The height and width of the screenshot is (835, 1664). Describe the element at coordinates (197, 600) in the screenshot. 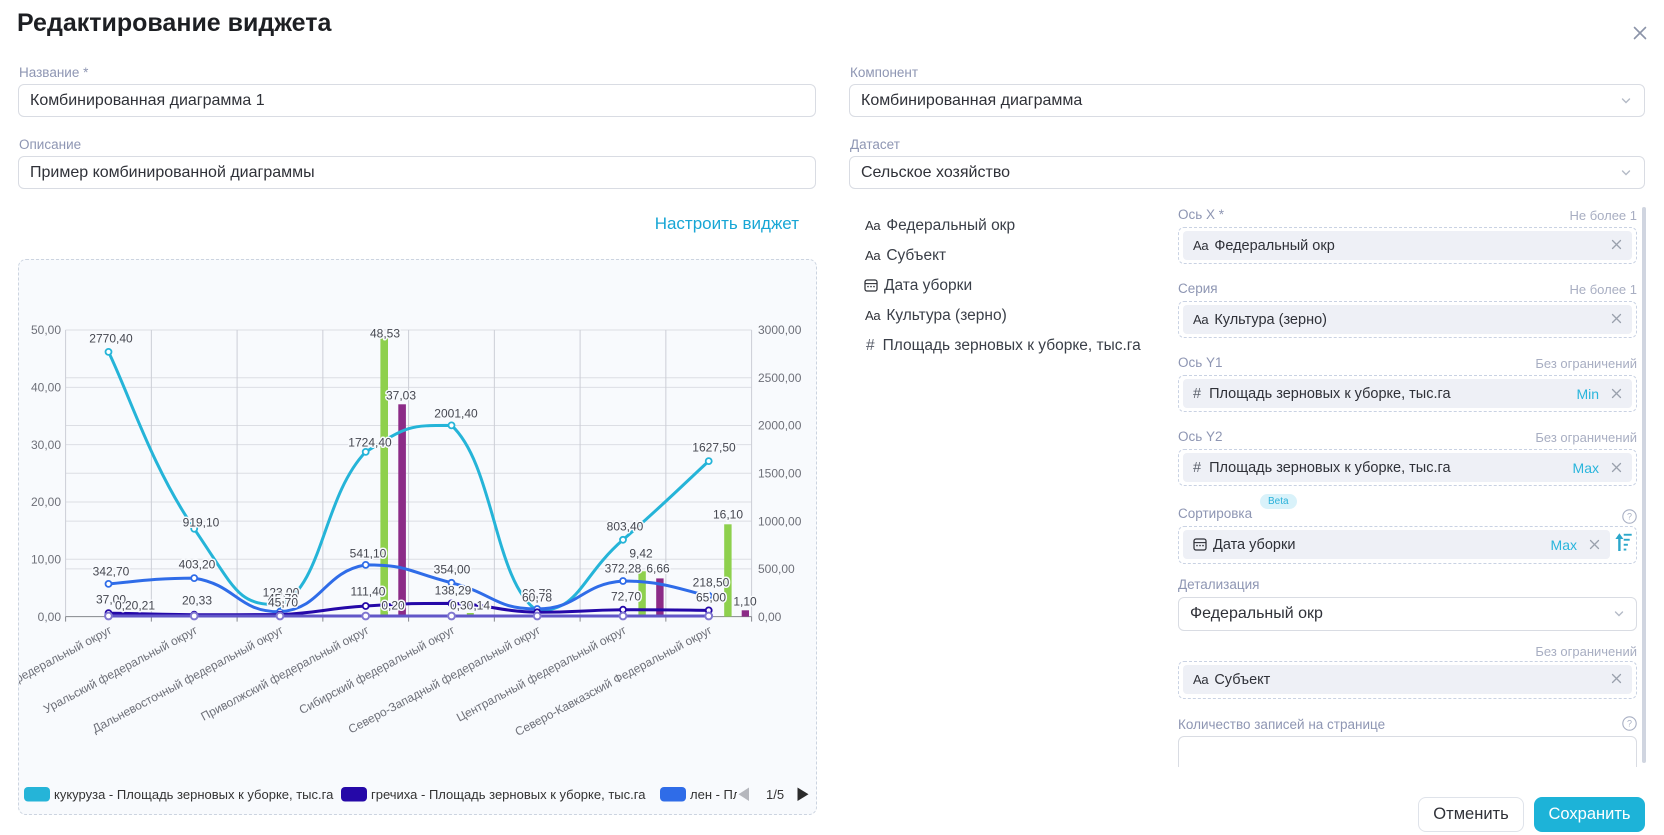

I see `svg-text: 20,33` at that location.